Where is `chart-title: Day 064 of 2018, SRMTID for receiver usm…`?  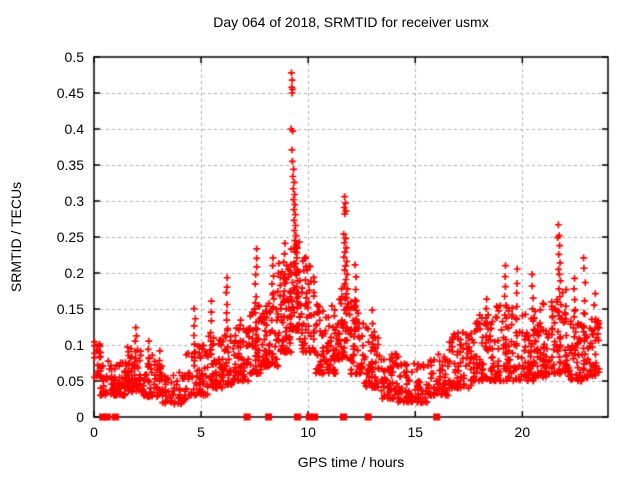 chart-title: Day 064 of 2018, SRMTID for receiver usm… is located at coordinates (351, 22).